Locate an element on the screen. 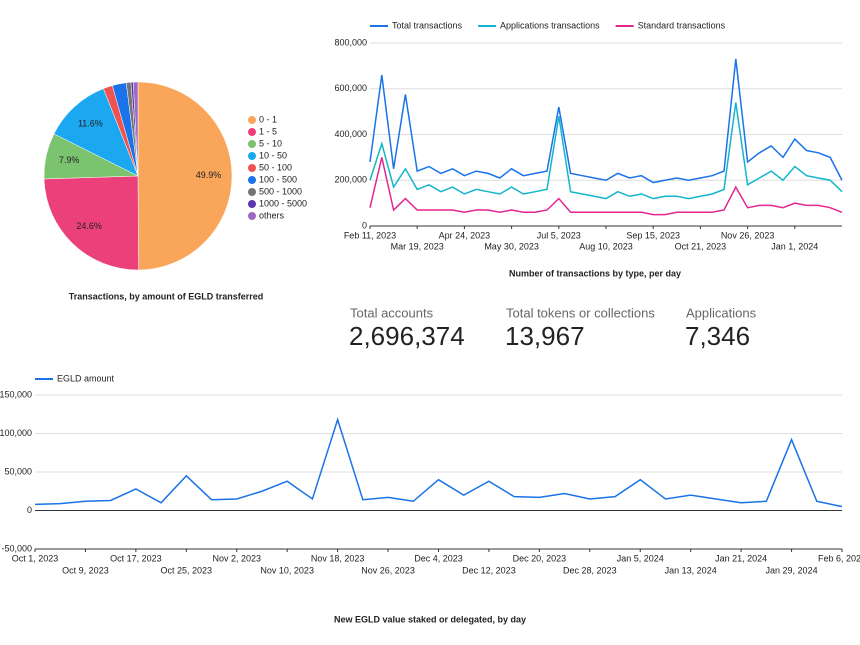 Image resolution: width=860 pixels, height=645 pixels. y-tick-label: 400,000 is located at coordinates (350, 134).